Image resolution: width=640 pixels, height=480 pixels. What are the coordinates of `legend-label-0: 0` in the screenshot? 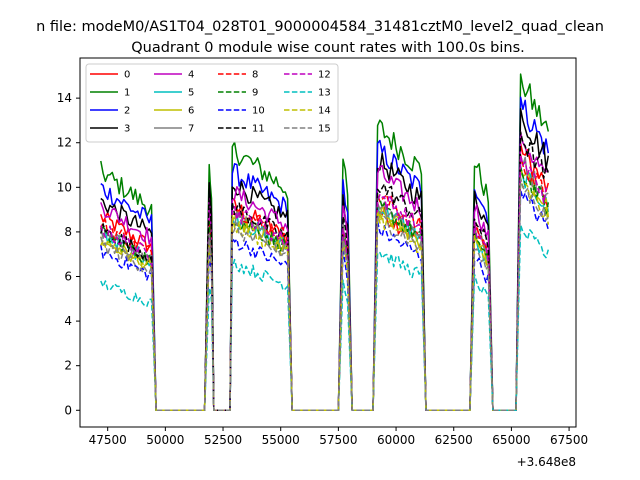 It's located at (127, 75).